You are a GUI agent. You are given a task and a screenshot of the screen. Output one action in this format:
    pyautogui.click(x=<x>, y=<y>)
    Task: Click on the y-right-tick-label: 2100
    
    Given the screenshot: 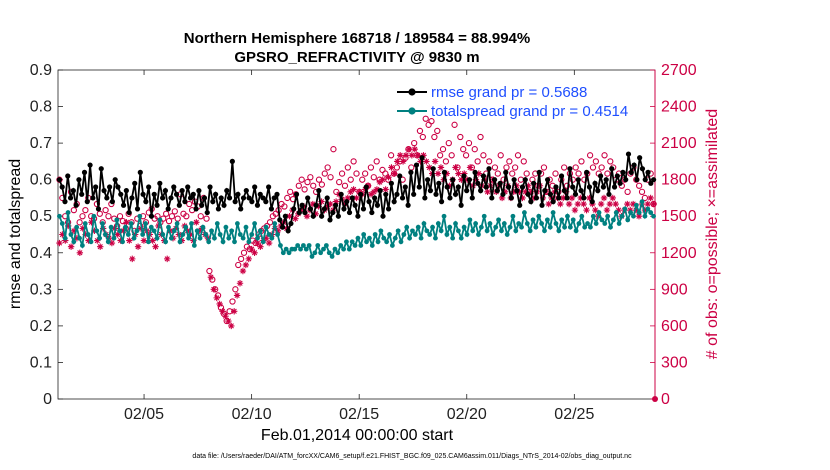 What is the action you would take?
    pyautogui.click(x=679, y=143)
    